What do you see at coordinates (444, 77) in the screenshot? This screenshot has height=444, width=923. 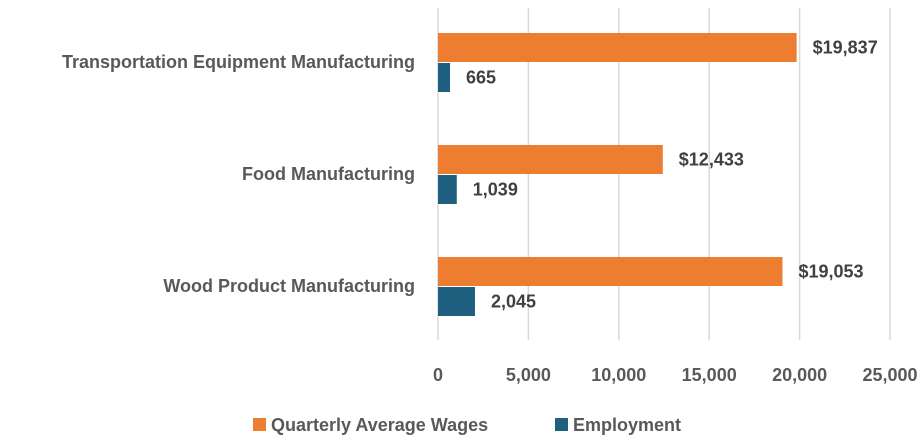 I see `bar-employment-transportation-equipment-manufacturing` at bounding box center [444, 77].